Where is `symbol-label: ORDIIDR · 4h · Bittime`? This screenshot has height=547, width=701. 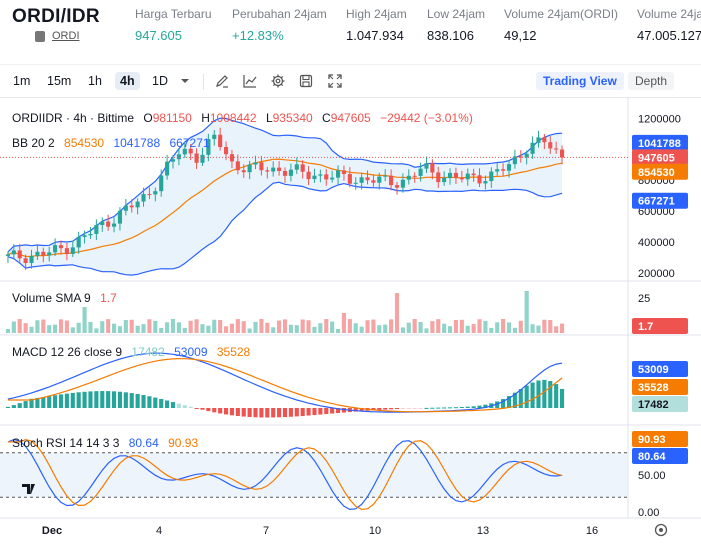
symbol-label: ORDIIDR · 4h · Bittime is located at coordinates (73, 118).